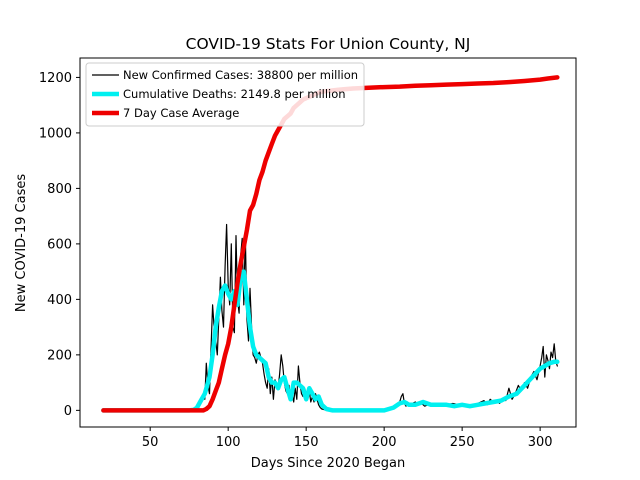 Image resolution: width=640 pixels, height=480 pixels. I want to click on y-tick-label: 800, so click(59, 189).